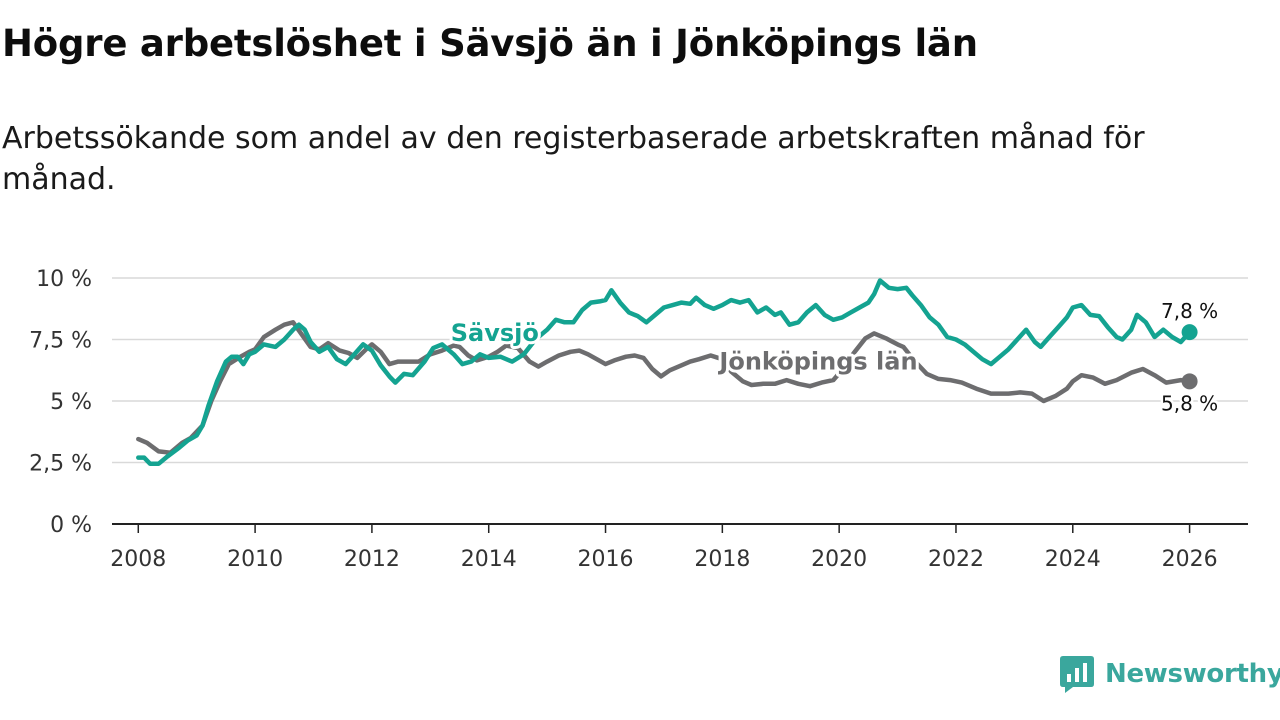  I want to click on y-tick-label: 0 %, so click(71, 525).